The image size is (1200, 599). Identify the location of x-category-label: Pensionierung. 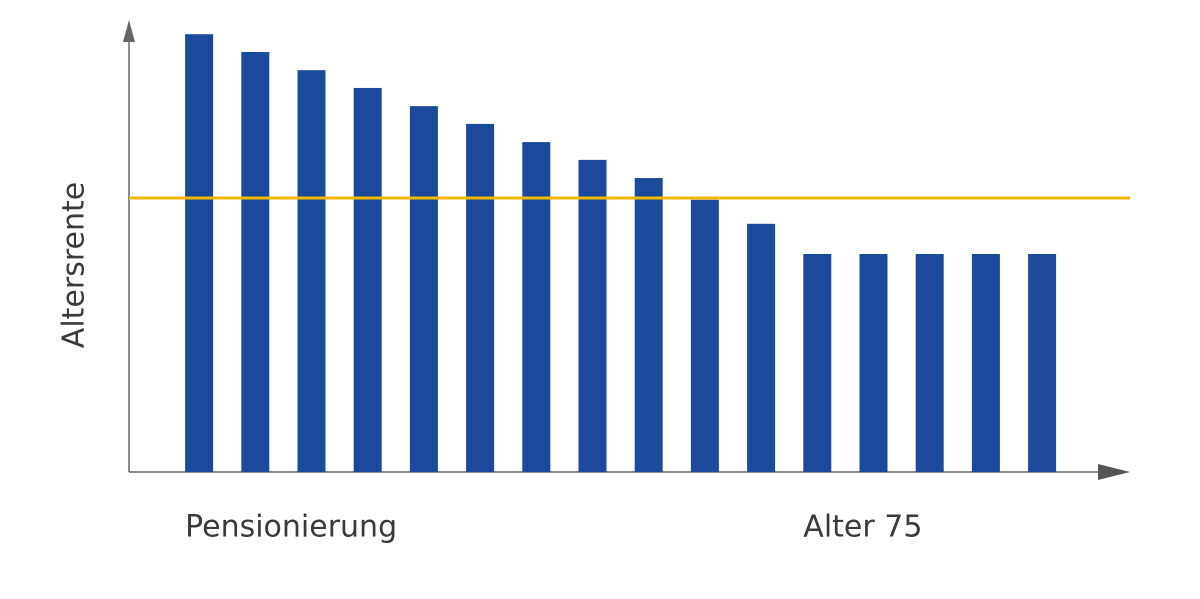
(291, 527).